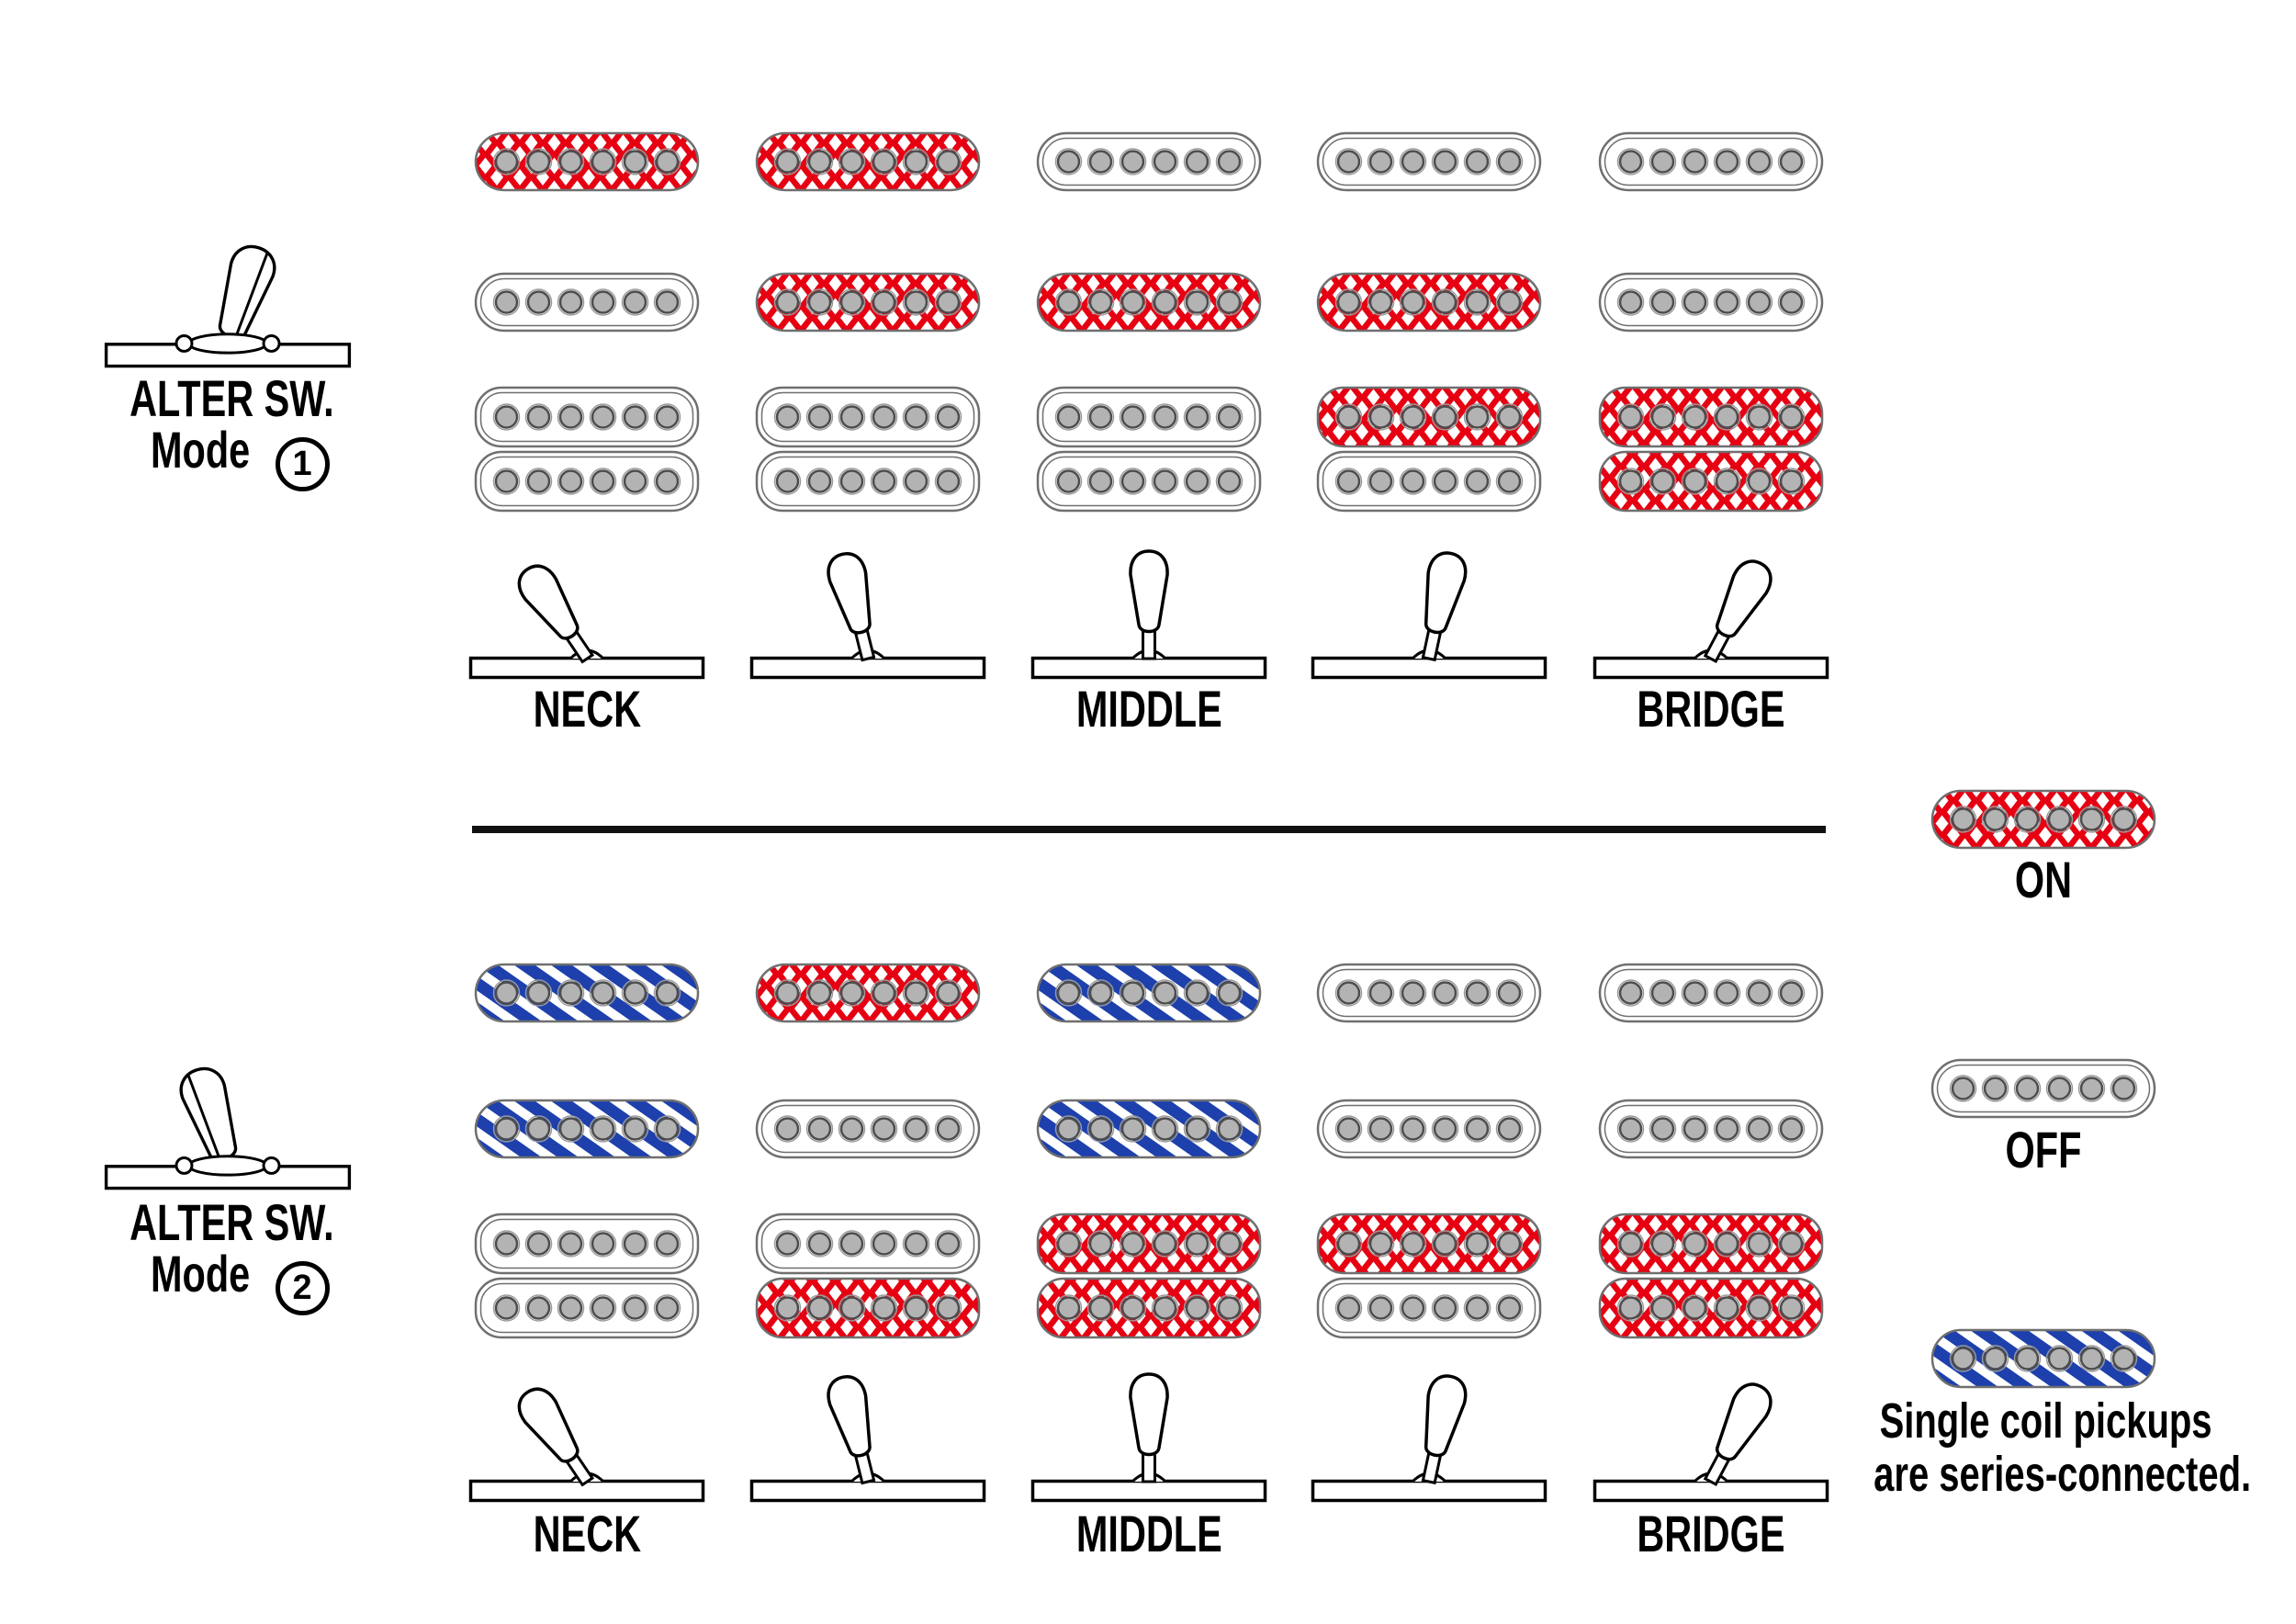  Describe the element at coordinates (1429, 1275) in the screenshot. I see `pickup-mode-2-pos4-bridge-humbucker-svg` at that location.